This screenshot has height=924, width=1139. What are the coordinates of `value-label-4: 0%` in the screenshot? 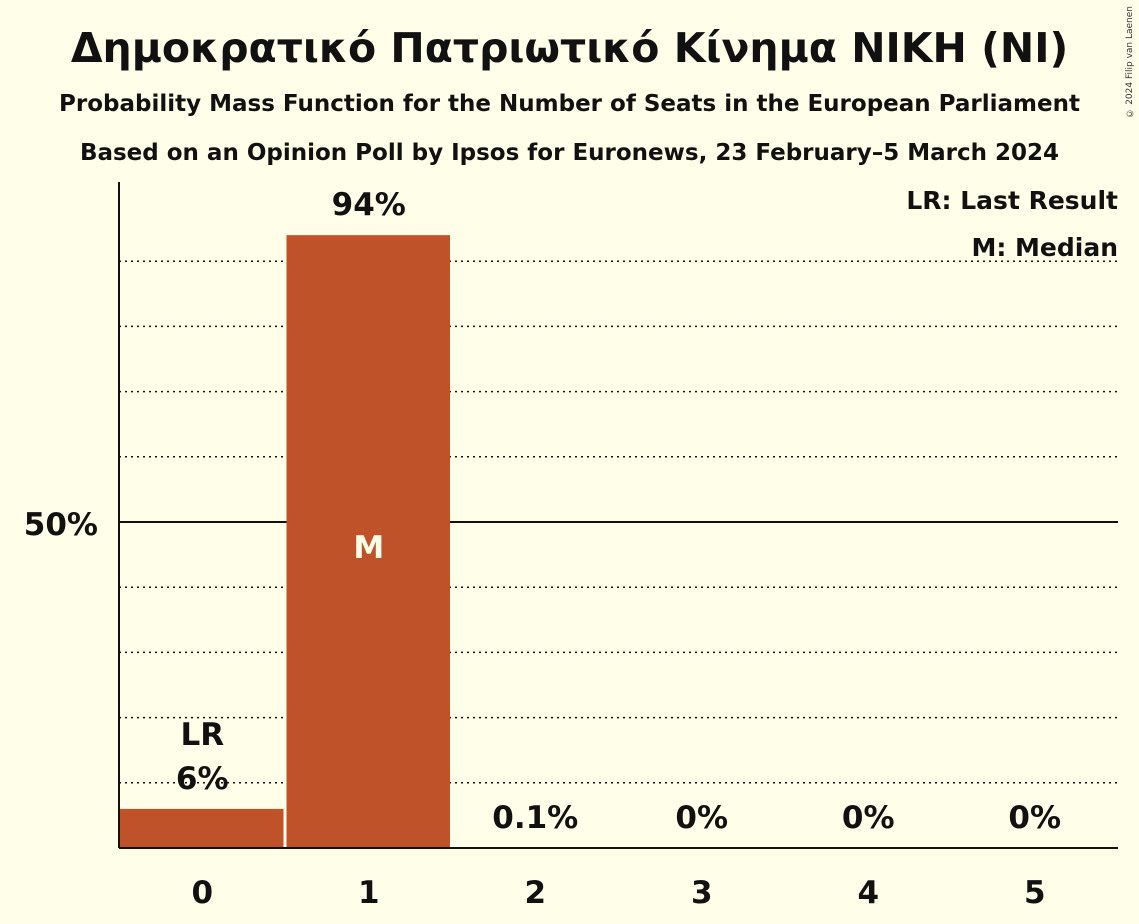 It's located at (868, 818).